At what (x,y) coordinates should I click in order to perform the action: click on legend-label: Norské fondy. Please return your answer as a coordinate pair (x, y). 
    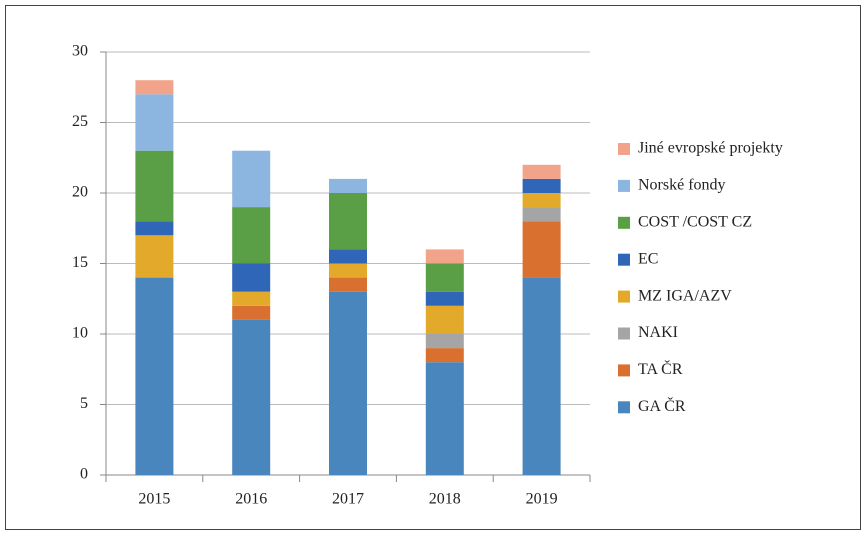
    Looking at the image, I should click on (682, 185).